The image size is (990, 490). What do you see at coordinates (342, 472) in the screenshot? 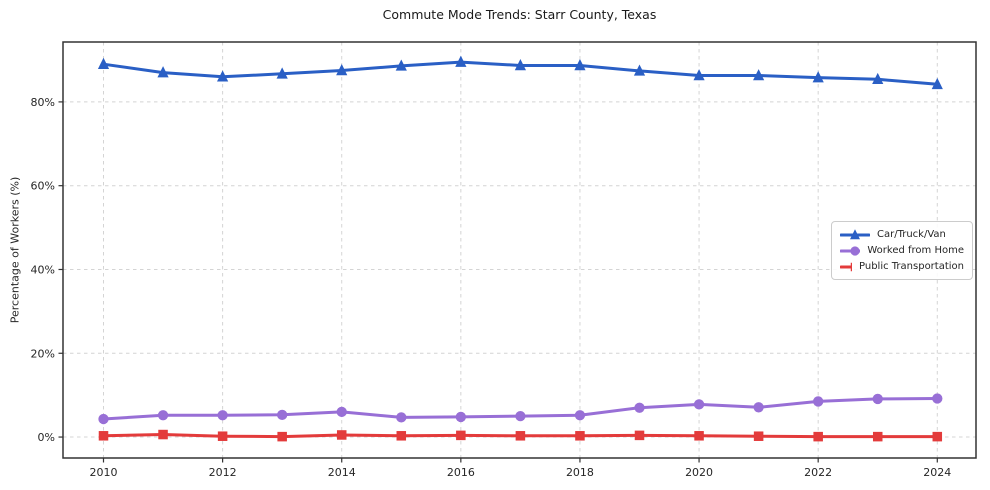
I see `x-tick-label: 2014` at bounding box center [342, 472].